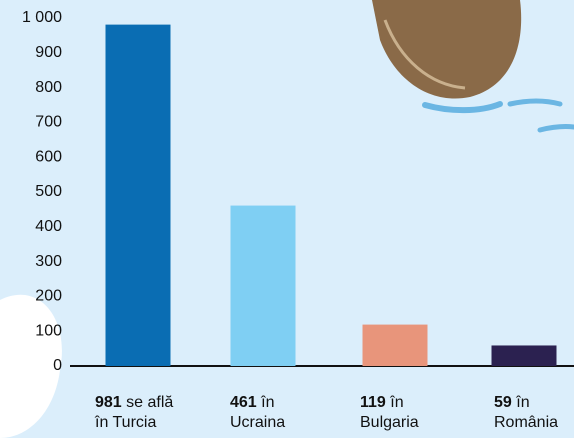  I want to click on category-label: 461 în Ucraina, so click(278, 413).